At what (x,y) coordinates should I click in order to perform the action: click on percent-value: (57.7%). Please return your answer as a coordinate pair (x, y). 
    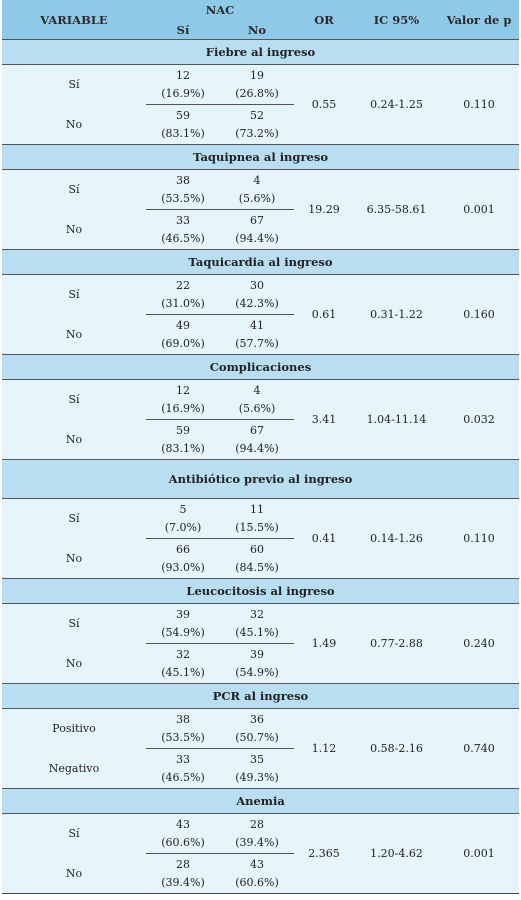
    Looking at the image, I should click on (257, 343).